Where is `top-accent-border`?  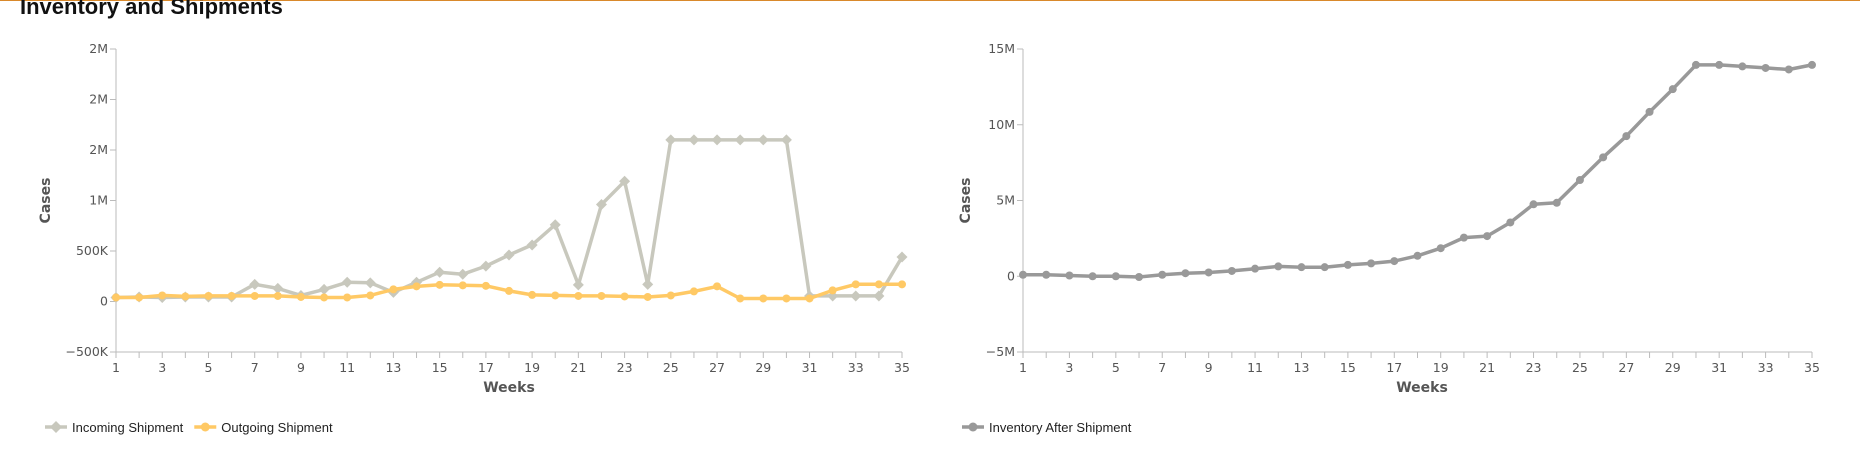 top-accent-border is located at coordinates (930, 0).